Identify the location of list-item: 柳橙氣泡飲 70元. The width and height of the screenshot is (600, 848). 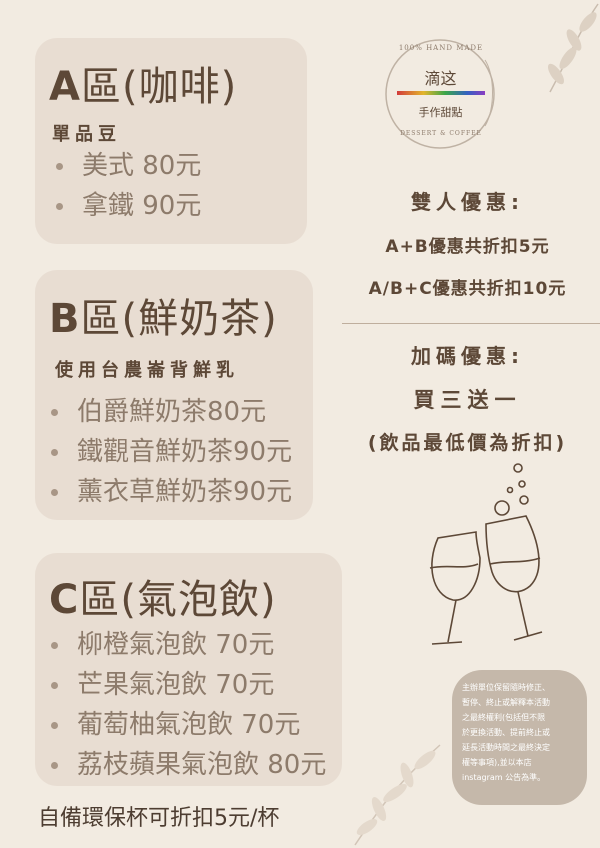
(186, 645).